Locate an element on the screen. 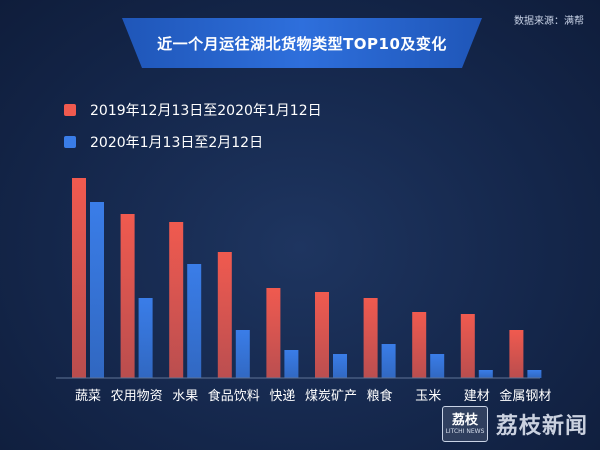  title-banner: 近一个月运往湖北货物类型TOP10及变化 is located at coordinates (302, 43).